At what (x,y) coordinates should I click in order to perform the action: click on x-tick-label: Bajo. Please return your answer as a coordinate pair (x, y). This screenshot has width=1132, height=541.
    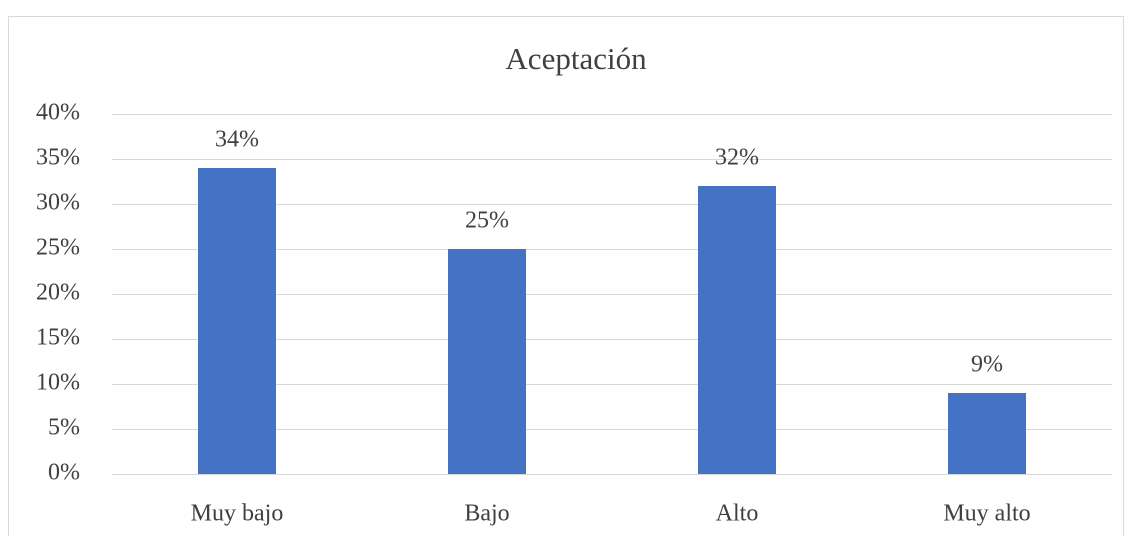
    Looking at the image, I should click on (486, 514).